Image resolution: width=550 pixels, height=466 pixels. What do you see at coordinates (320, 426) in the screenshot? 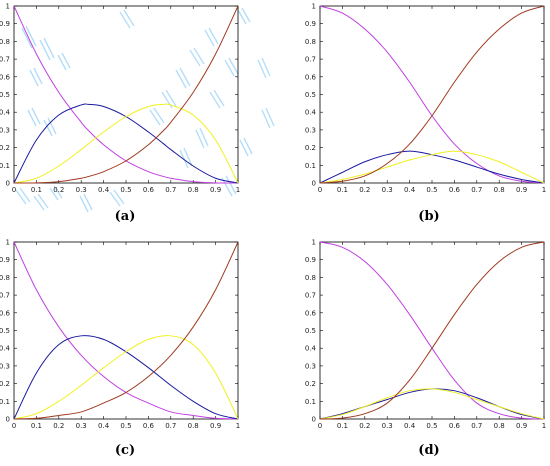
I see `x-tick-label: 0` at bounding box center [320, 426].